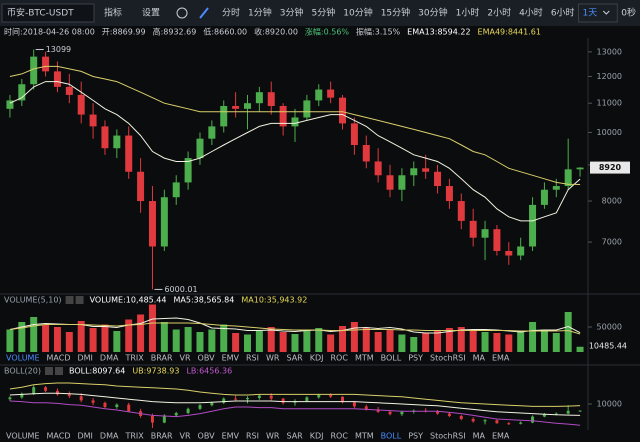 The height and width of the screenshot is (442, 640). I want to click on panel-icon, so click(58, 371).